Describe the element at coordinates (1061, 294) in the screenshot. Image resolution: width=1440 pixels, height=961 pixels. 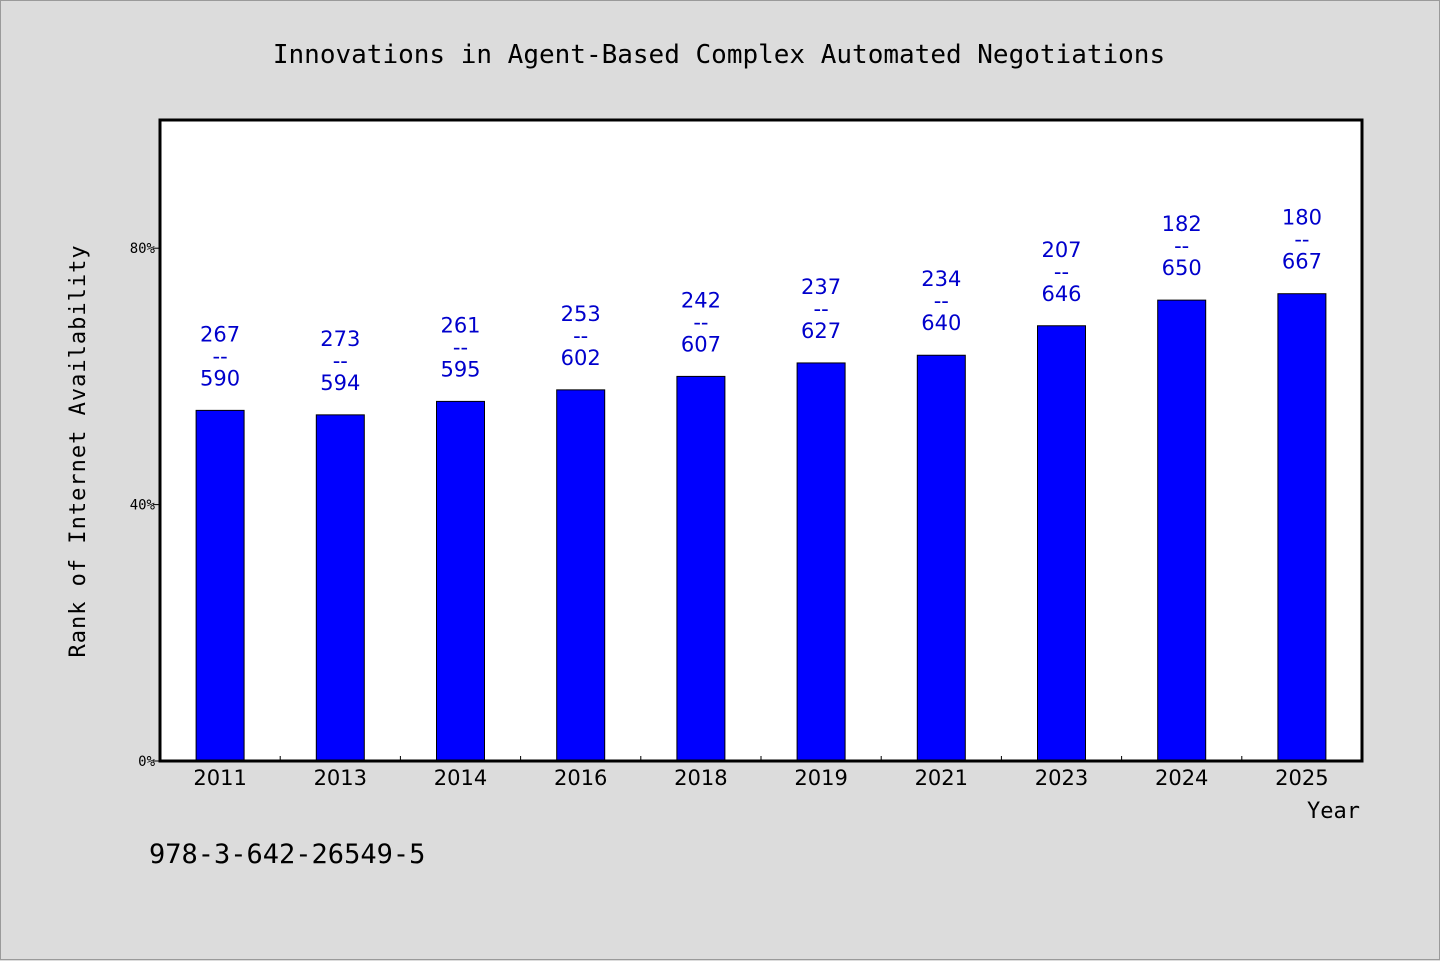
I see `data-label-bottom-2023: 646` at that location.